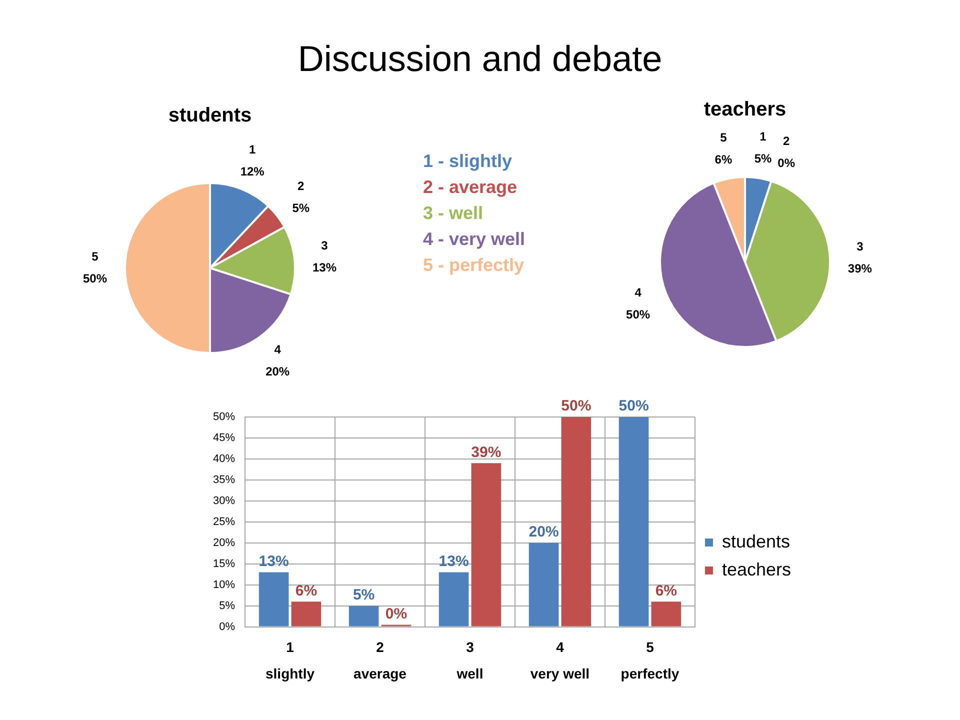 This screenshot has height=720, width=960. Describe the element at coordinates (787, 163) in the screenshot. I see `text: 0%` at that location.